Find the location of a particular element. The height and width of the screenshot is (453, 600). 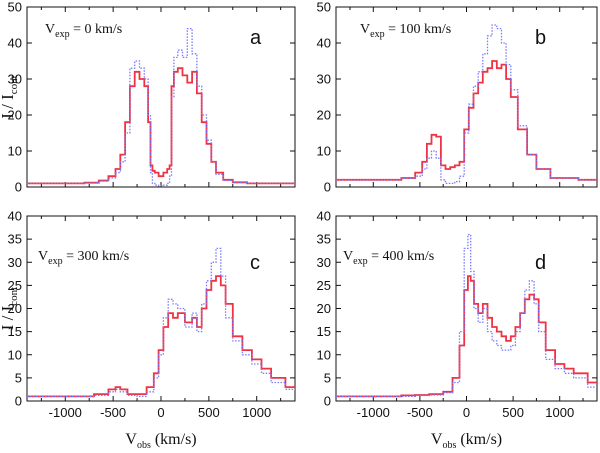

vexp-annotation: Vexp = 300 km/s is located at coordinates (83, 258).